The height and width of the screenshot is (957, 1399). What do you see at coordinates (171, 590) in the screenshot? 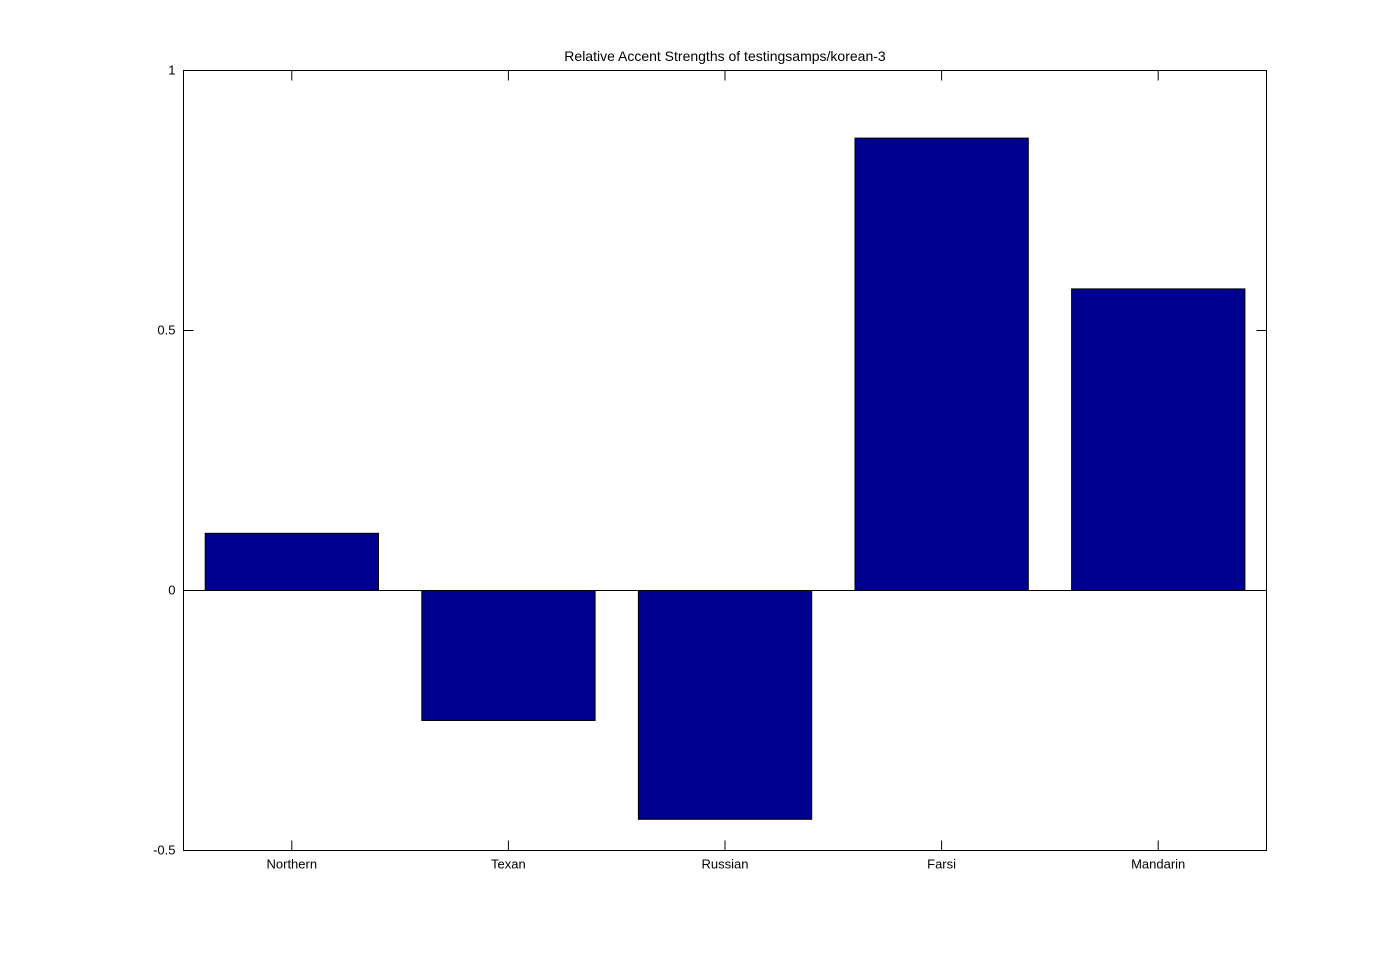
I see `y-tick-label: 0` at bounding box center [171, 590].